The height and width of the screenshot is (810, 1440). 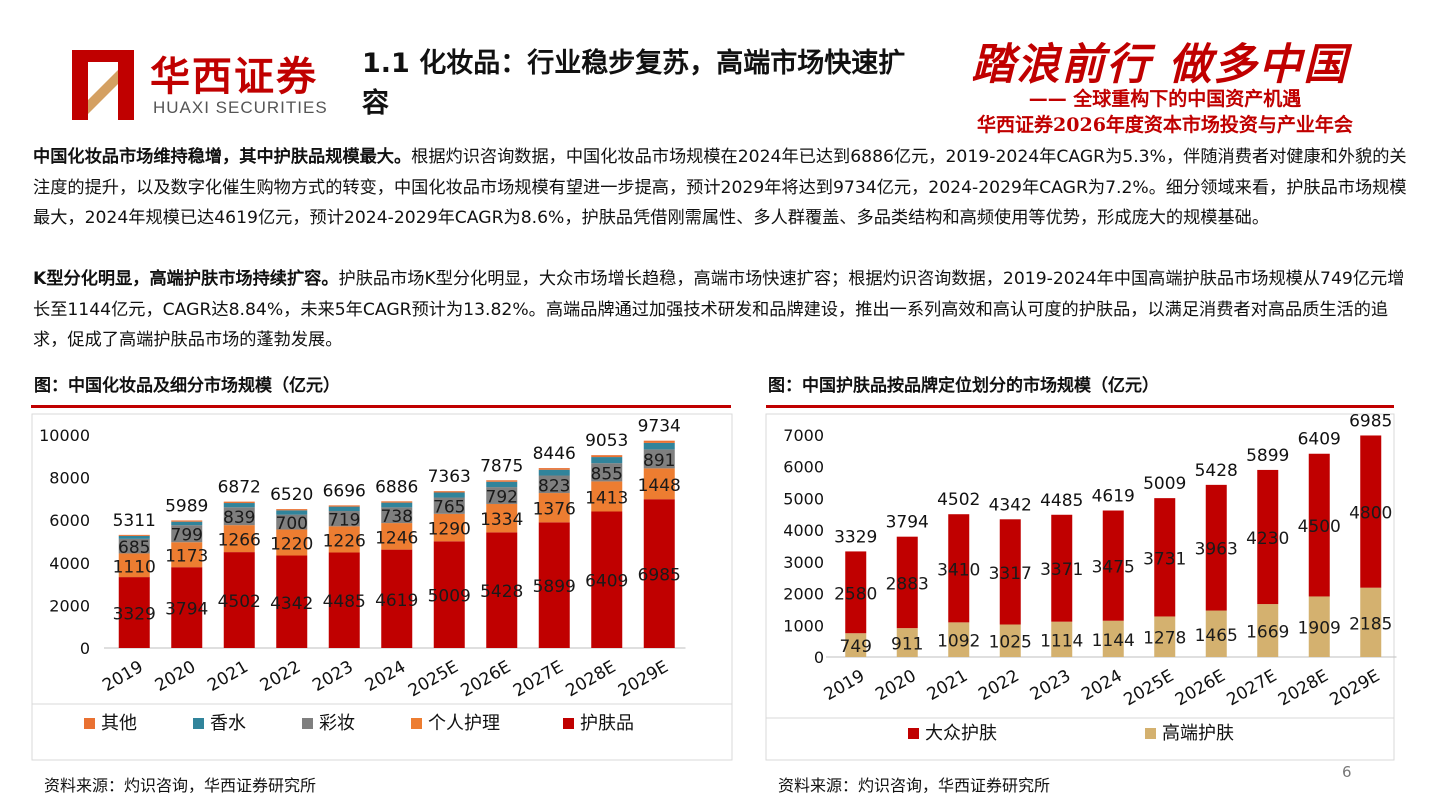 What do you see at coordinates (337, 723) in the screenshot?
I see `legend-label: 彩妆` at bounding box center [337, 723].